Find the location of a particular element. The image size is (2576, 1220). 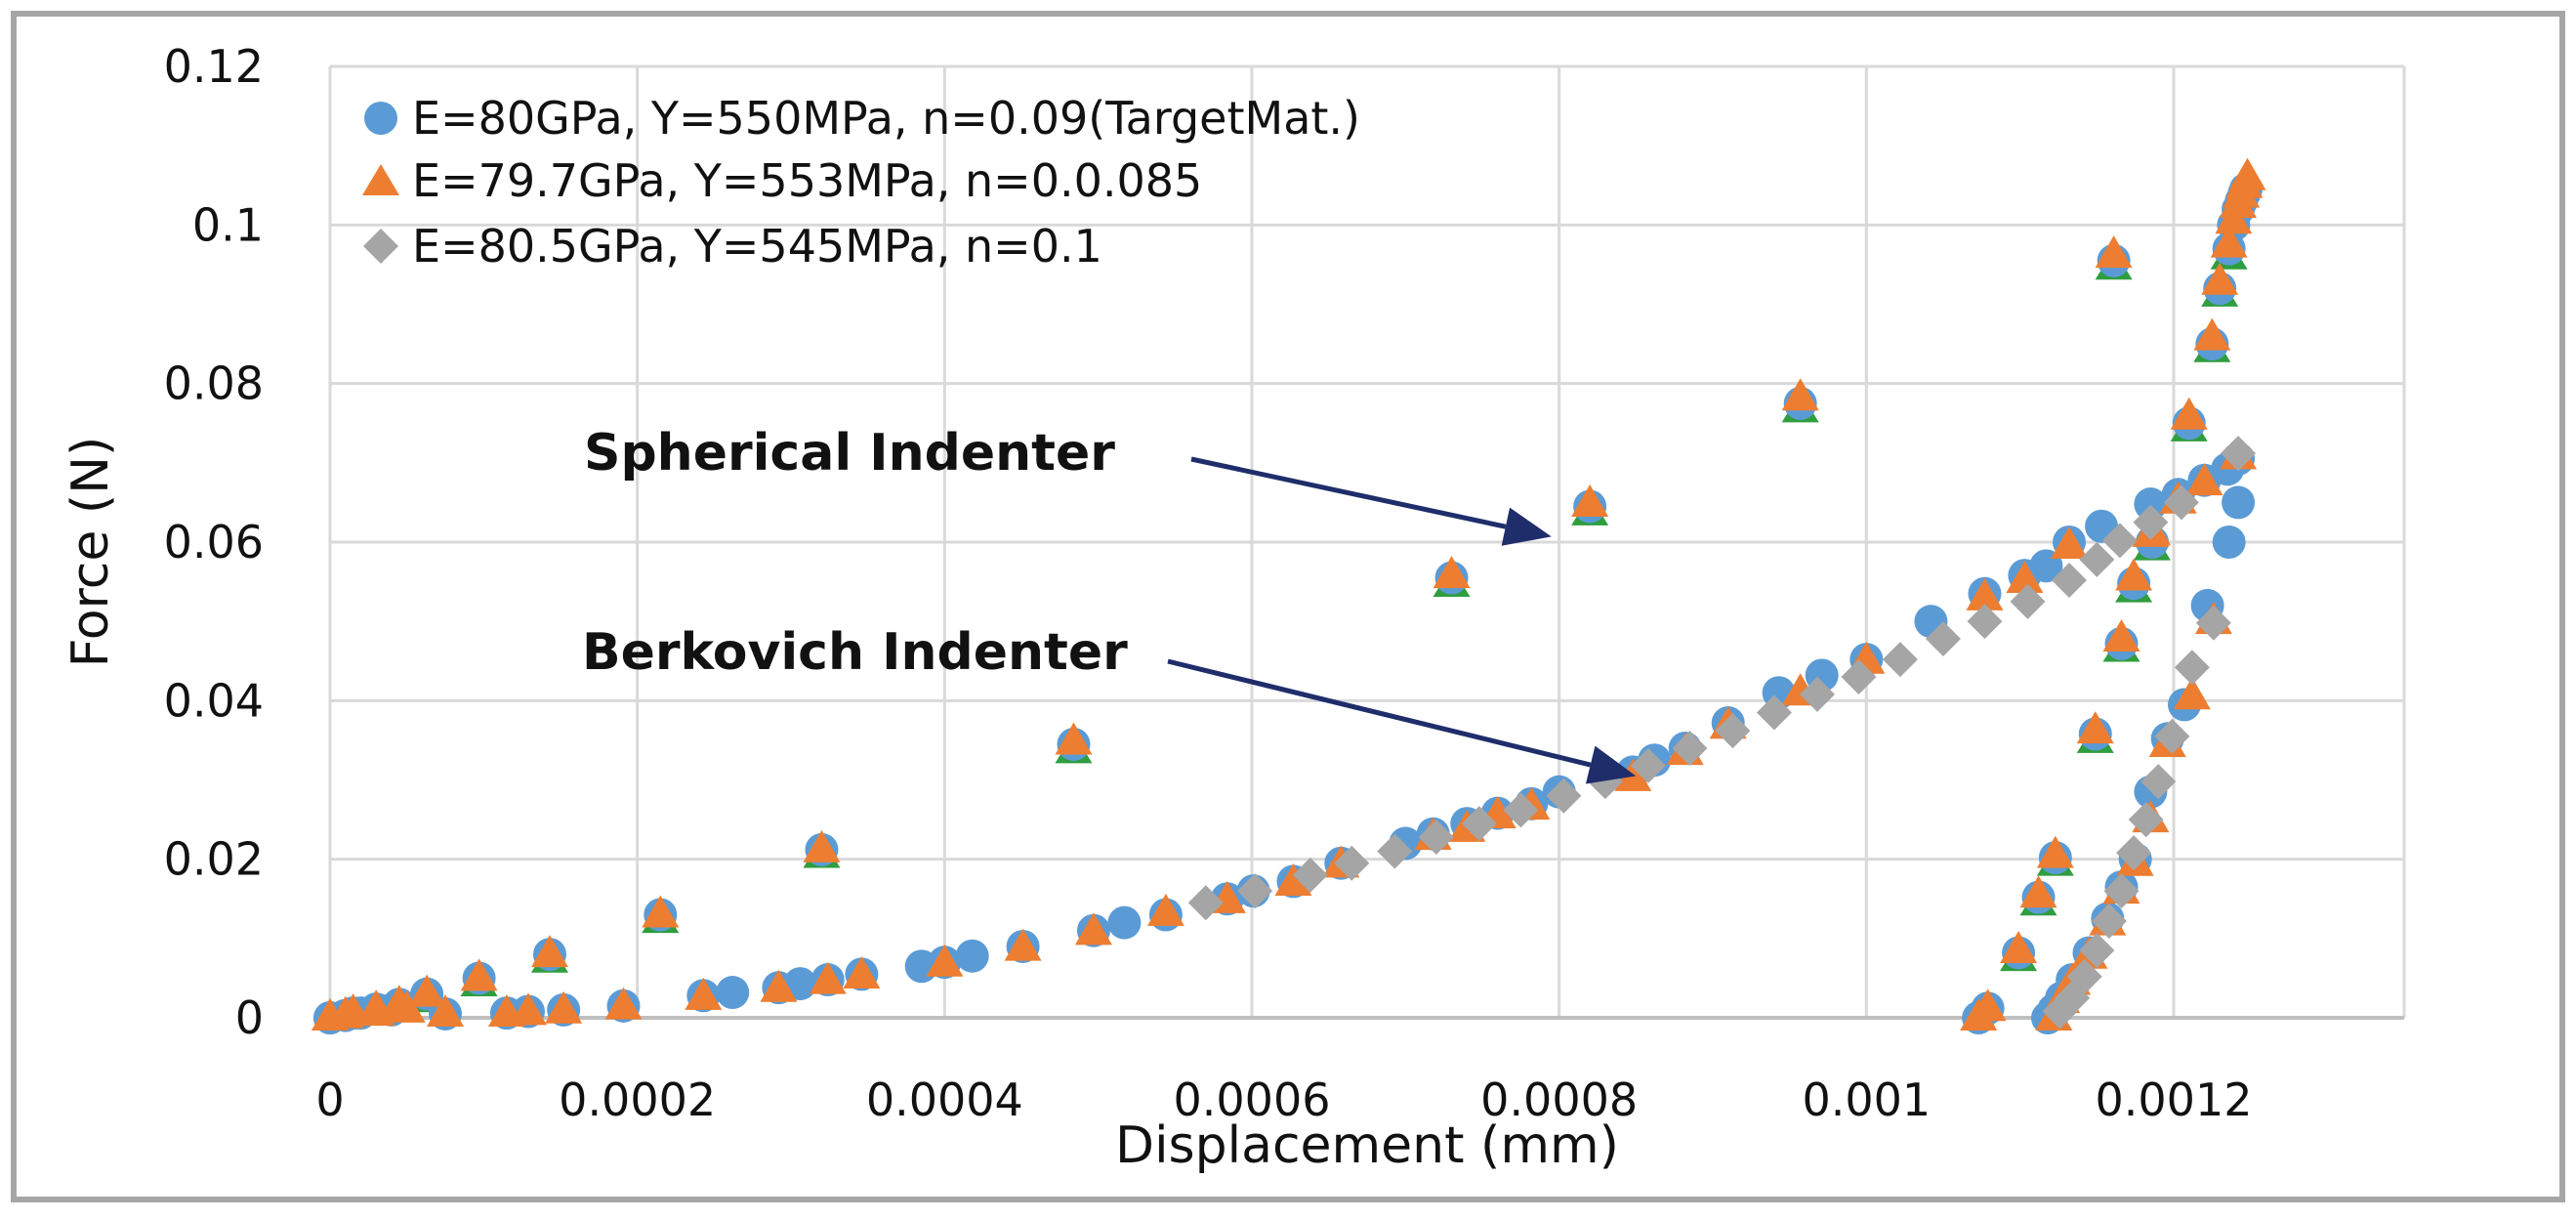

spherical-arrow-head is located at coordinates (1526, 526).